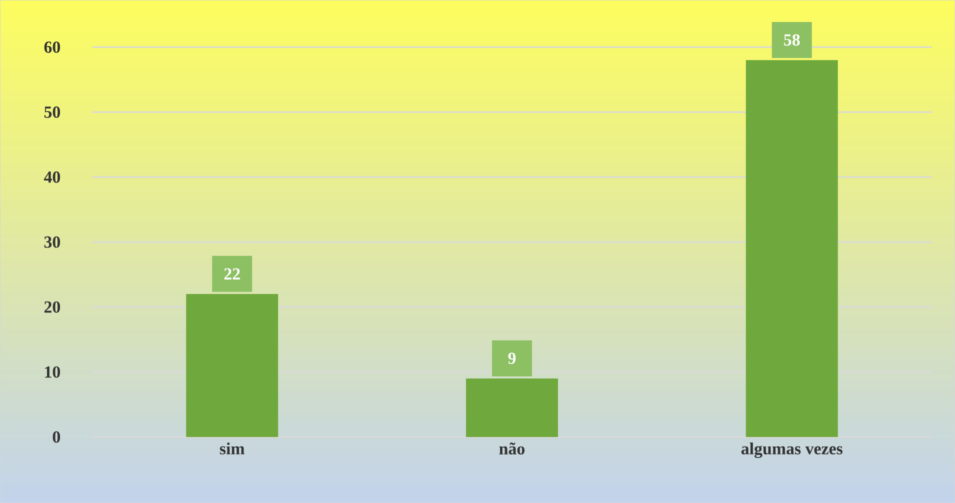  What do you see at coordinates (56, 437) in the screenshot?
I see `y-tick-label: 0` at bounding box center [56, 437].